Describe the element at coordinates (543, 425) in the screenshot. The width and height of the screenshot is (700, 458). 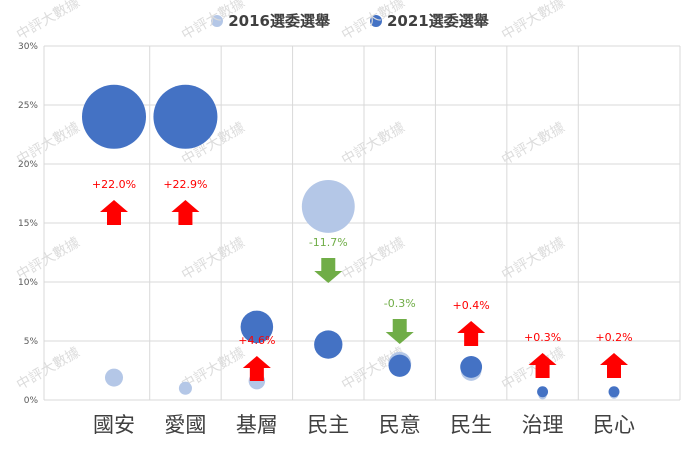
I see `x-tick-label: 治理` at that location.